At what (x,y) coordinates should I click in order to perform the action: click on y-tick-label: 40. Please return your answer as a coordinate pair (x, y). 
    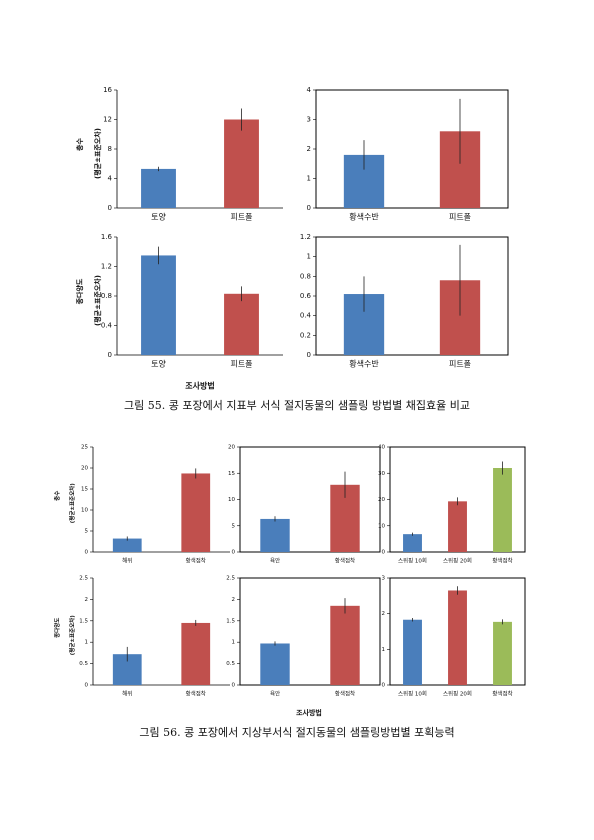
    Looking at the image, I should click on (381, 448).